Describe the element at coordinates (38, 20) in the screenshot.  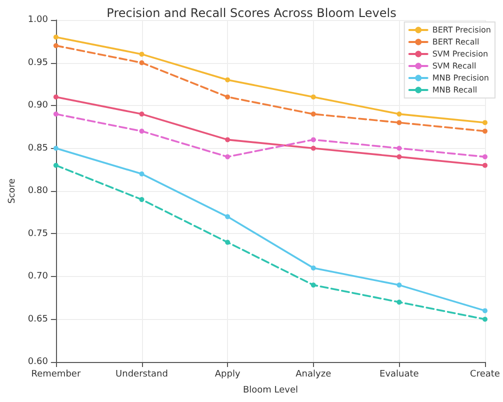
I see `y-tick-label: 1.00` at that location.